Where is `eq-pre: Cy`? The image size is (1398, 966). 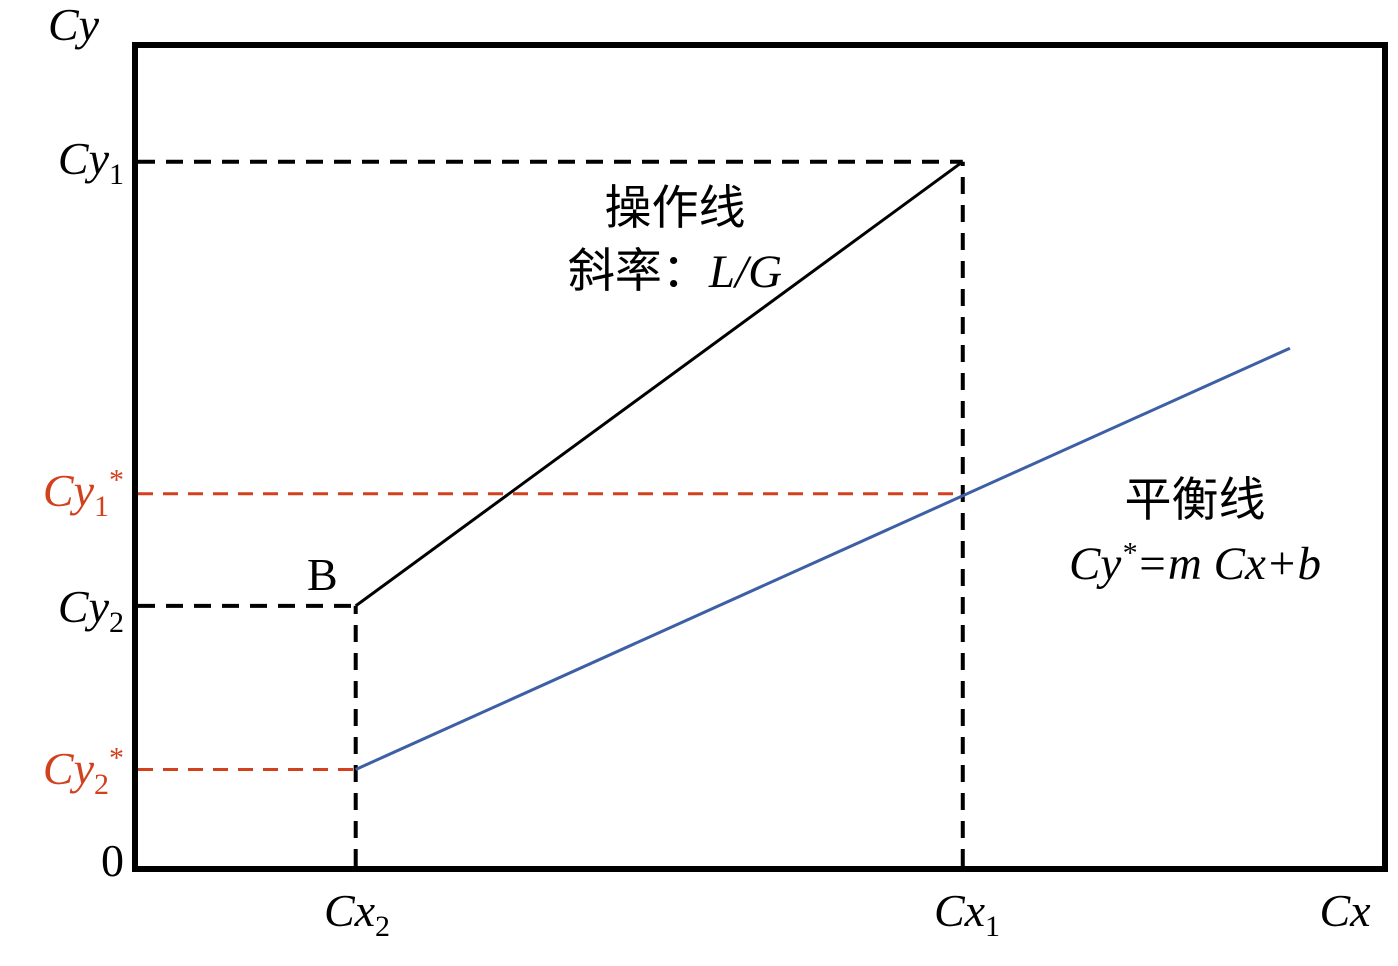 eq-pre: Cy is located at coordinates (1095, 564).